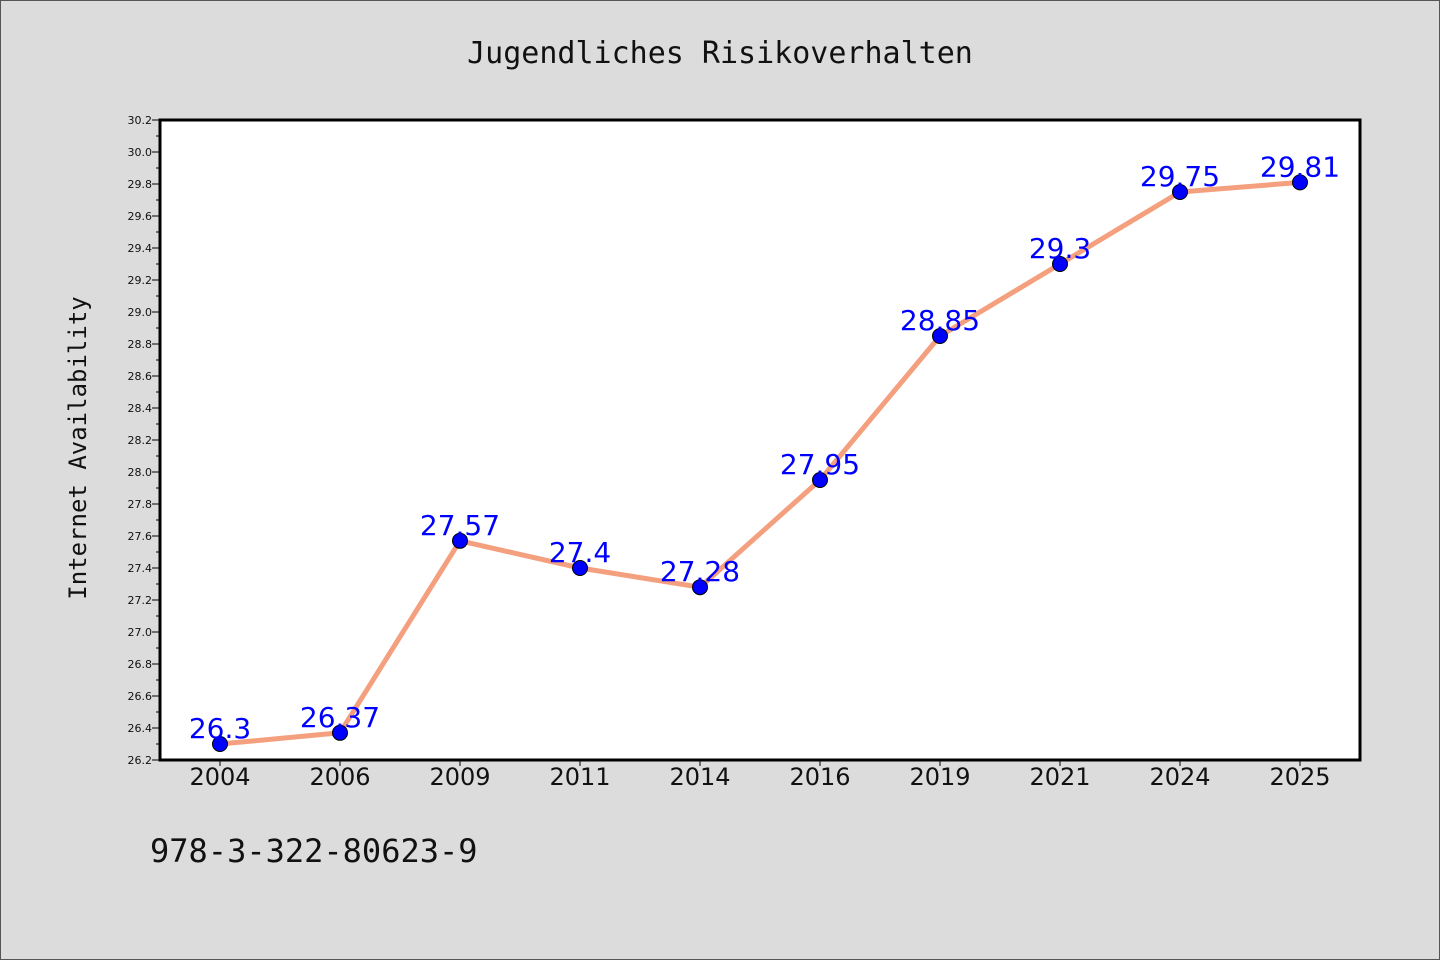  Describe the element at coordinates (140, 504) in the screenshot. I see `y-tick-label: 27.8` at that location.